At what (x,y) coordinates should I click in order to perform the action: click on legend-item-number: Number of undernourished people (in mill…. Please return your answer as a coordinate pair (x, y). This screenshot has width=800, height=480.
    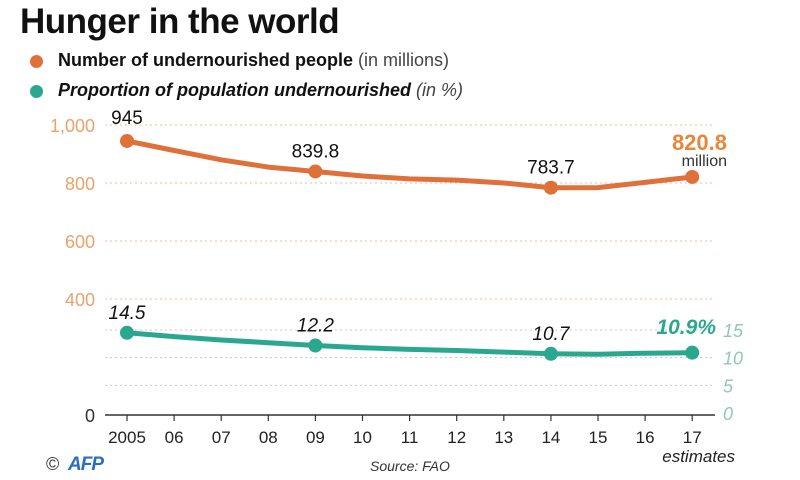
    Looking at the image, I should click on (240, 60).